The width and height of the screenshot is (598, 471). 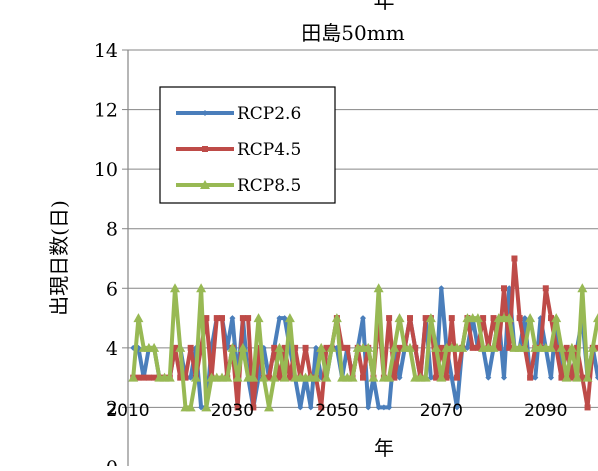 What do you see at coordinates (269, 150) in the screenshot?
I see `legend-label: RCP4.5` at bounding box center [269, 150].